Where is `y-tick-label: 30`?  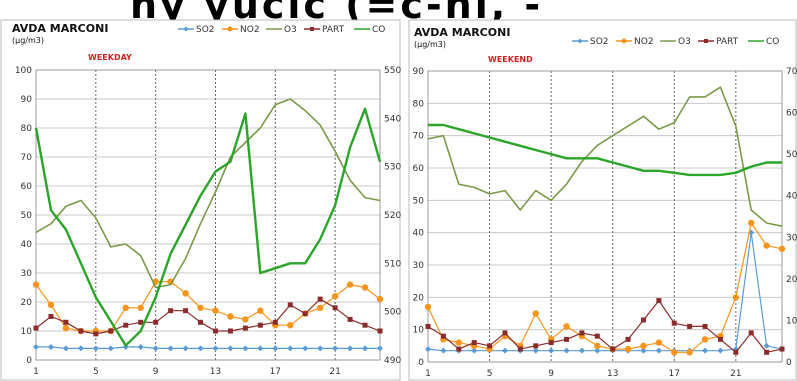
y-tick-label: 30 is located at coordinates (419, 266).